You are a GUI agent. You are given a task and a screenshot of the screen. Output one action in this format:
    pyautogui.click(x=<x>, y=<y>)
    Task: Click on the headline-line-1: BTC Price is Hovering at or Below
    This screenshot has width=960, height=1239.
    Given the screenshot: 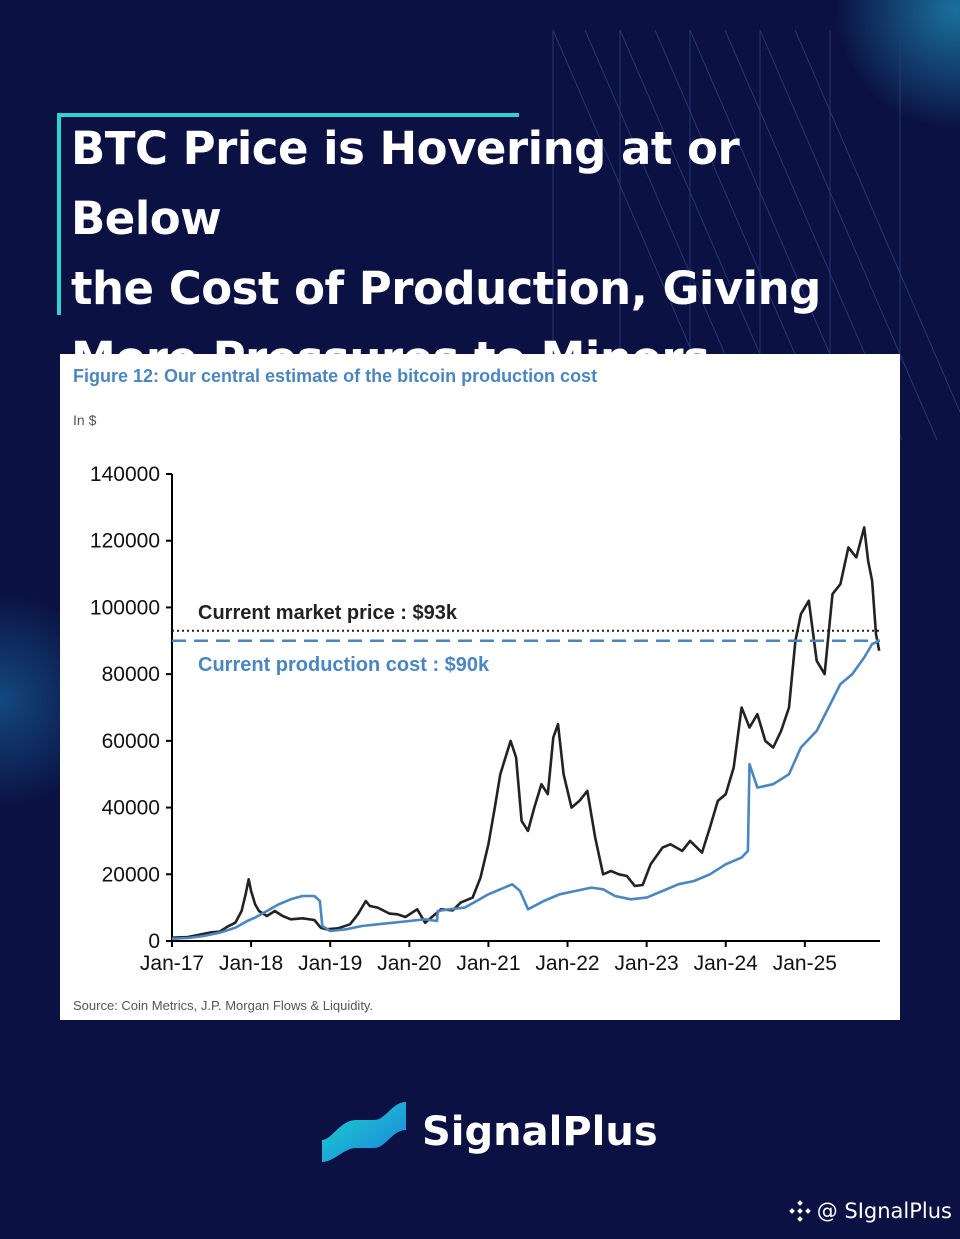 What is the action you would take?
    pyautogui.click(x=405, y=183)
    